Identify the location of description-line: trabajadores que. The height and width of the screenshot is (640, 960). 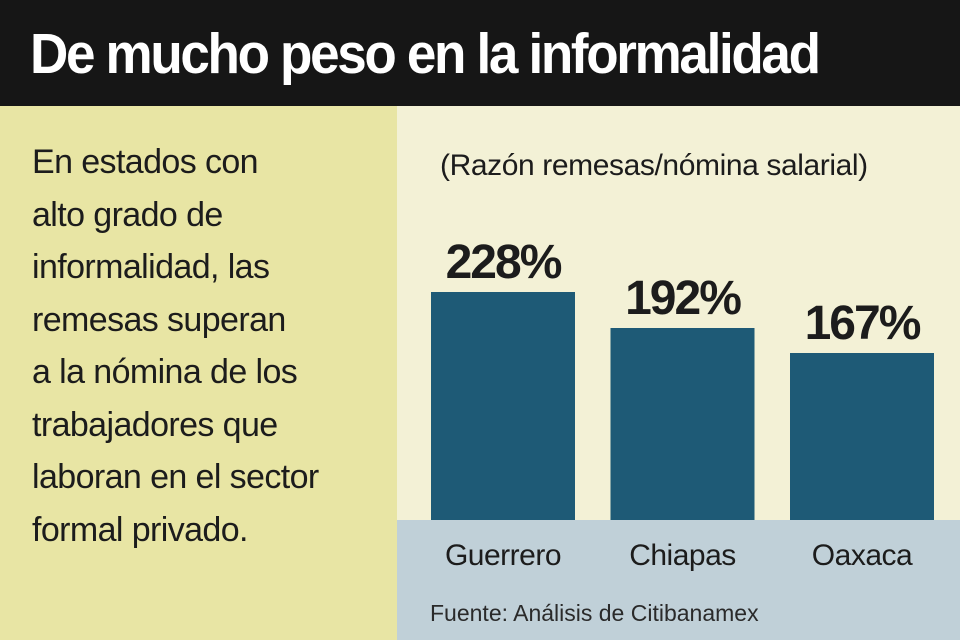
(155, 424).